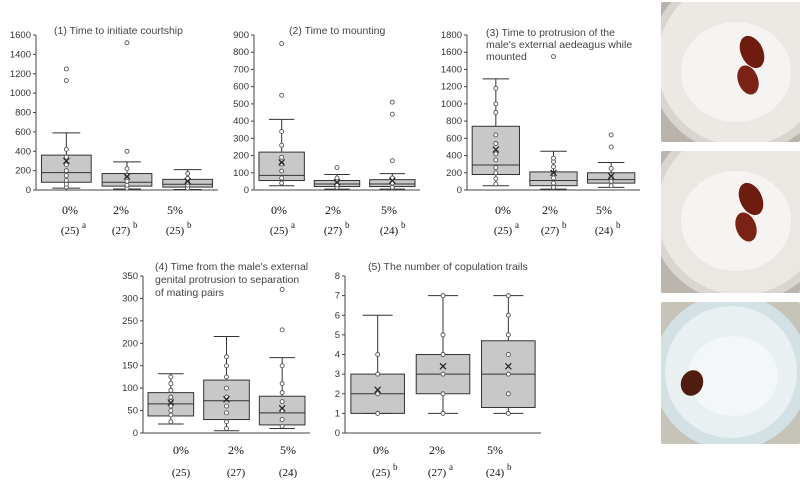 The width and height of the screenshot is (800, 482). Describe the element at coordinates (337, 276) in the screenshot. I see `y-tick-label: 8` at that location.